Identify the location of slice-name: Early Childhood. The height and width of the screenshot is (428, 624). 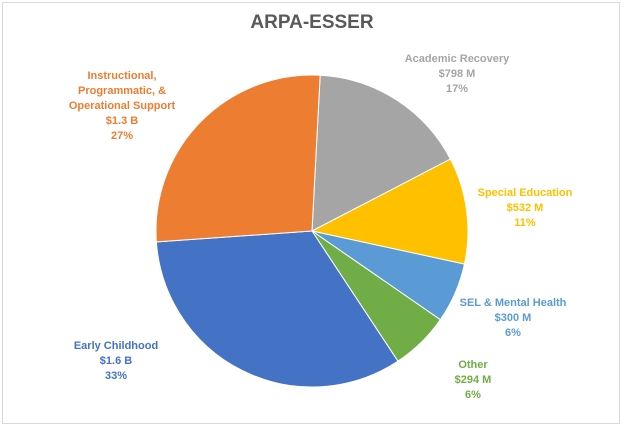
(116, 346).